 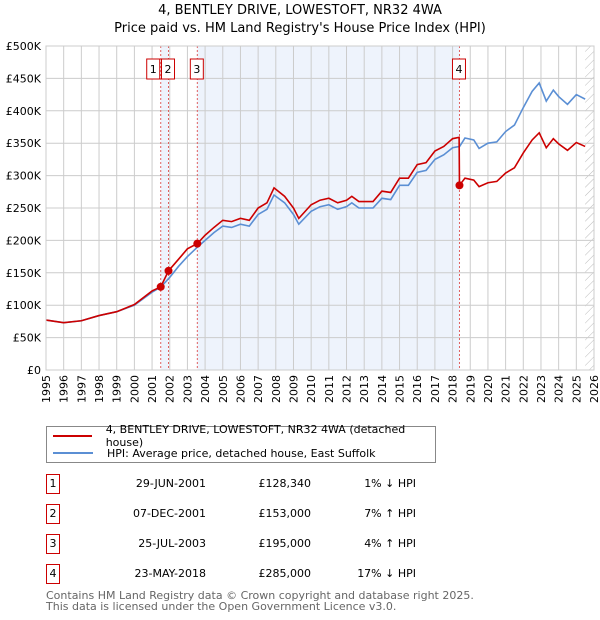 What do you see at coordinates (576, 389) in the screenshot?
I see `x-tick-label: 2025` at bounding box center [576, 389].